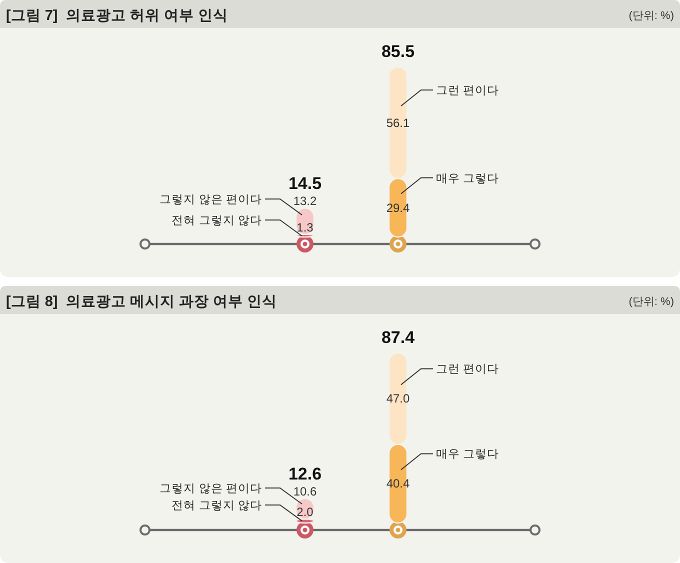 The width and height of the screenshot is (680, 563). I want to click on text: [그림 8] 의료광고 메시지 과장 여부 인식, so click(141, 302).